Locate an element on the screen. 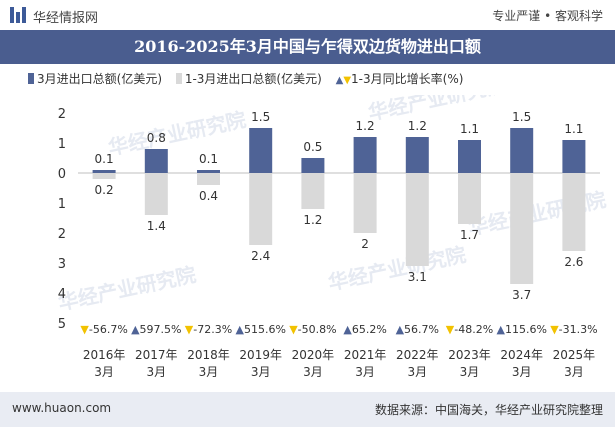  legend-item-q1: 1-3月进出口总额(亿美元) is located at coordinates (248, 78).